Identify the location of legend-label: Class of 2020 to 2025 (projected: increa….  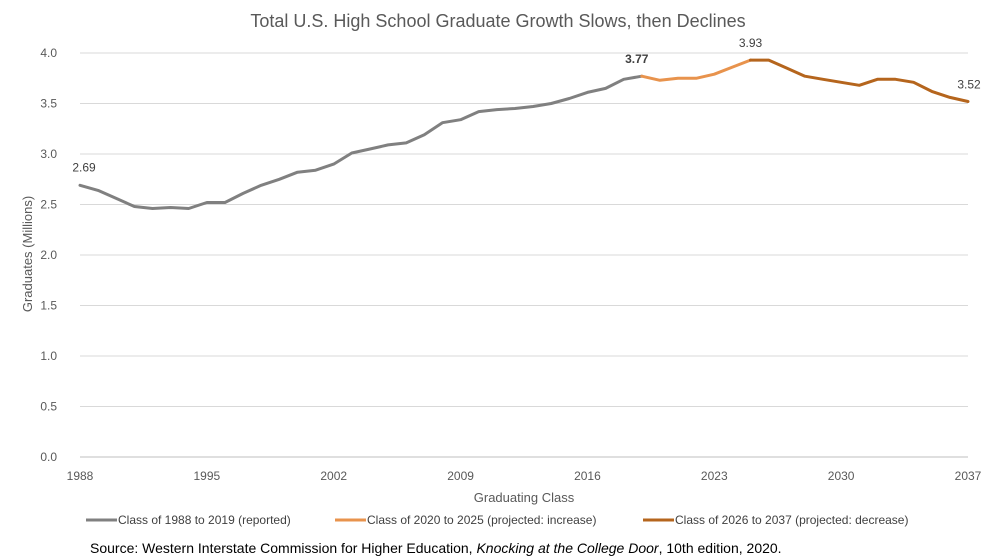
(481, 520).